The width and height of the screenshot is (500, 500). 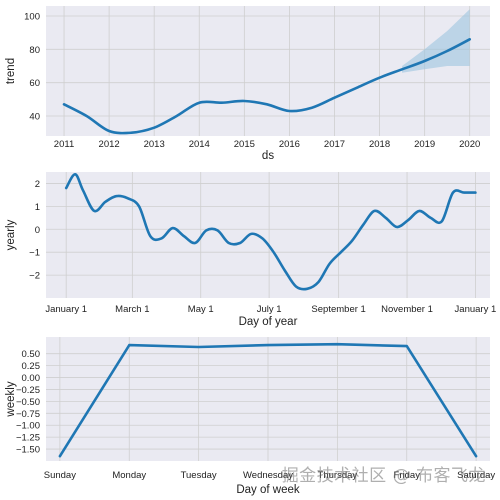 I want to click on y-tick-label: −2, so click(x=34, y=276).